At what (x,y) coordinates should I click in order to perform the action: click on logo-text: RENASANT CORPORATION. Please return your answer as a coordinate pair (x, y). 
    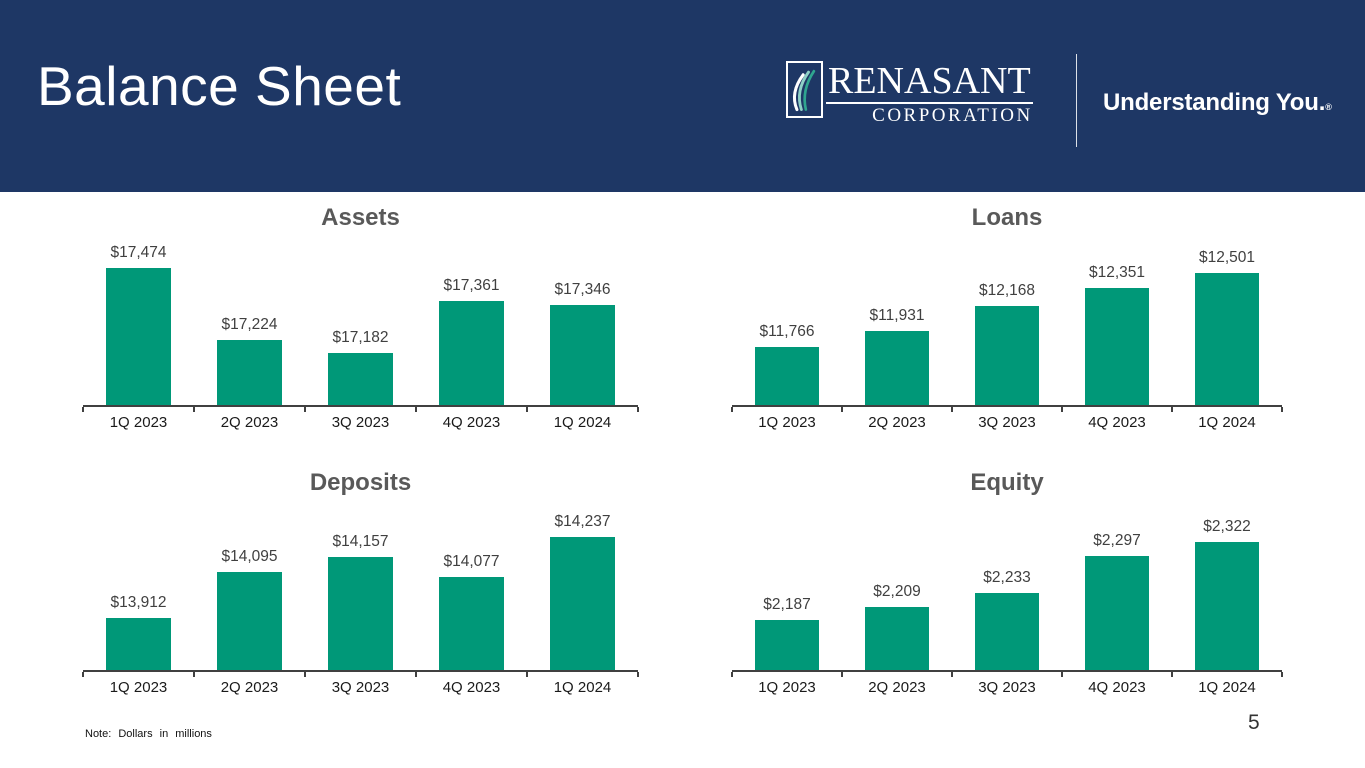
    Looking at the image, I should click on (929, 94).